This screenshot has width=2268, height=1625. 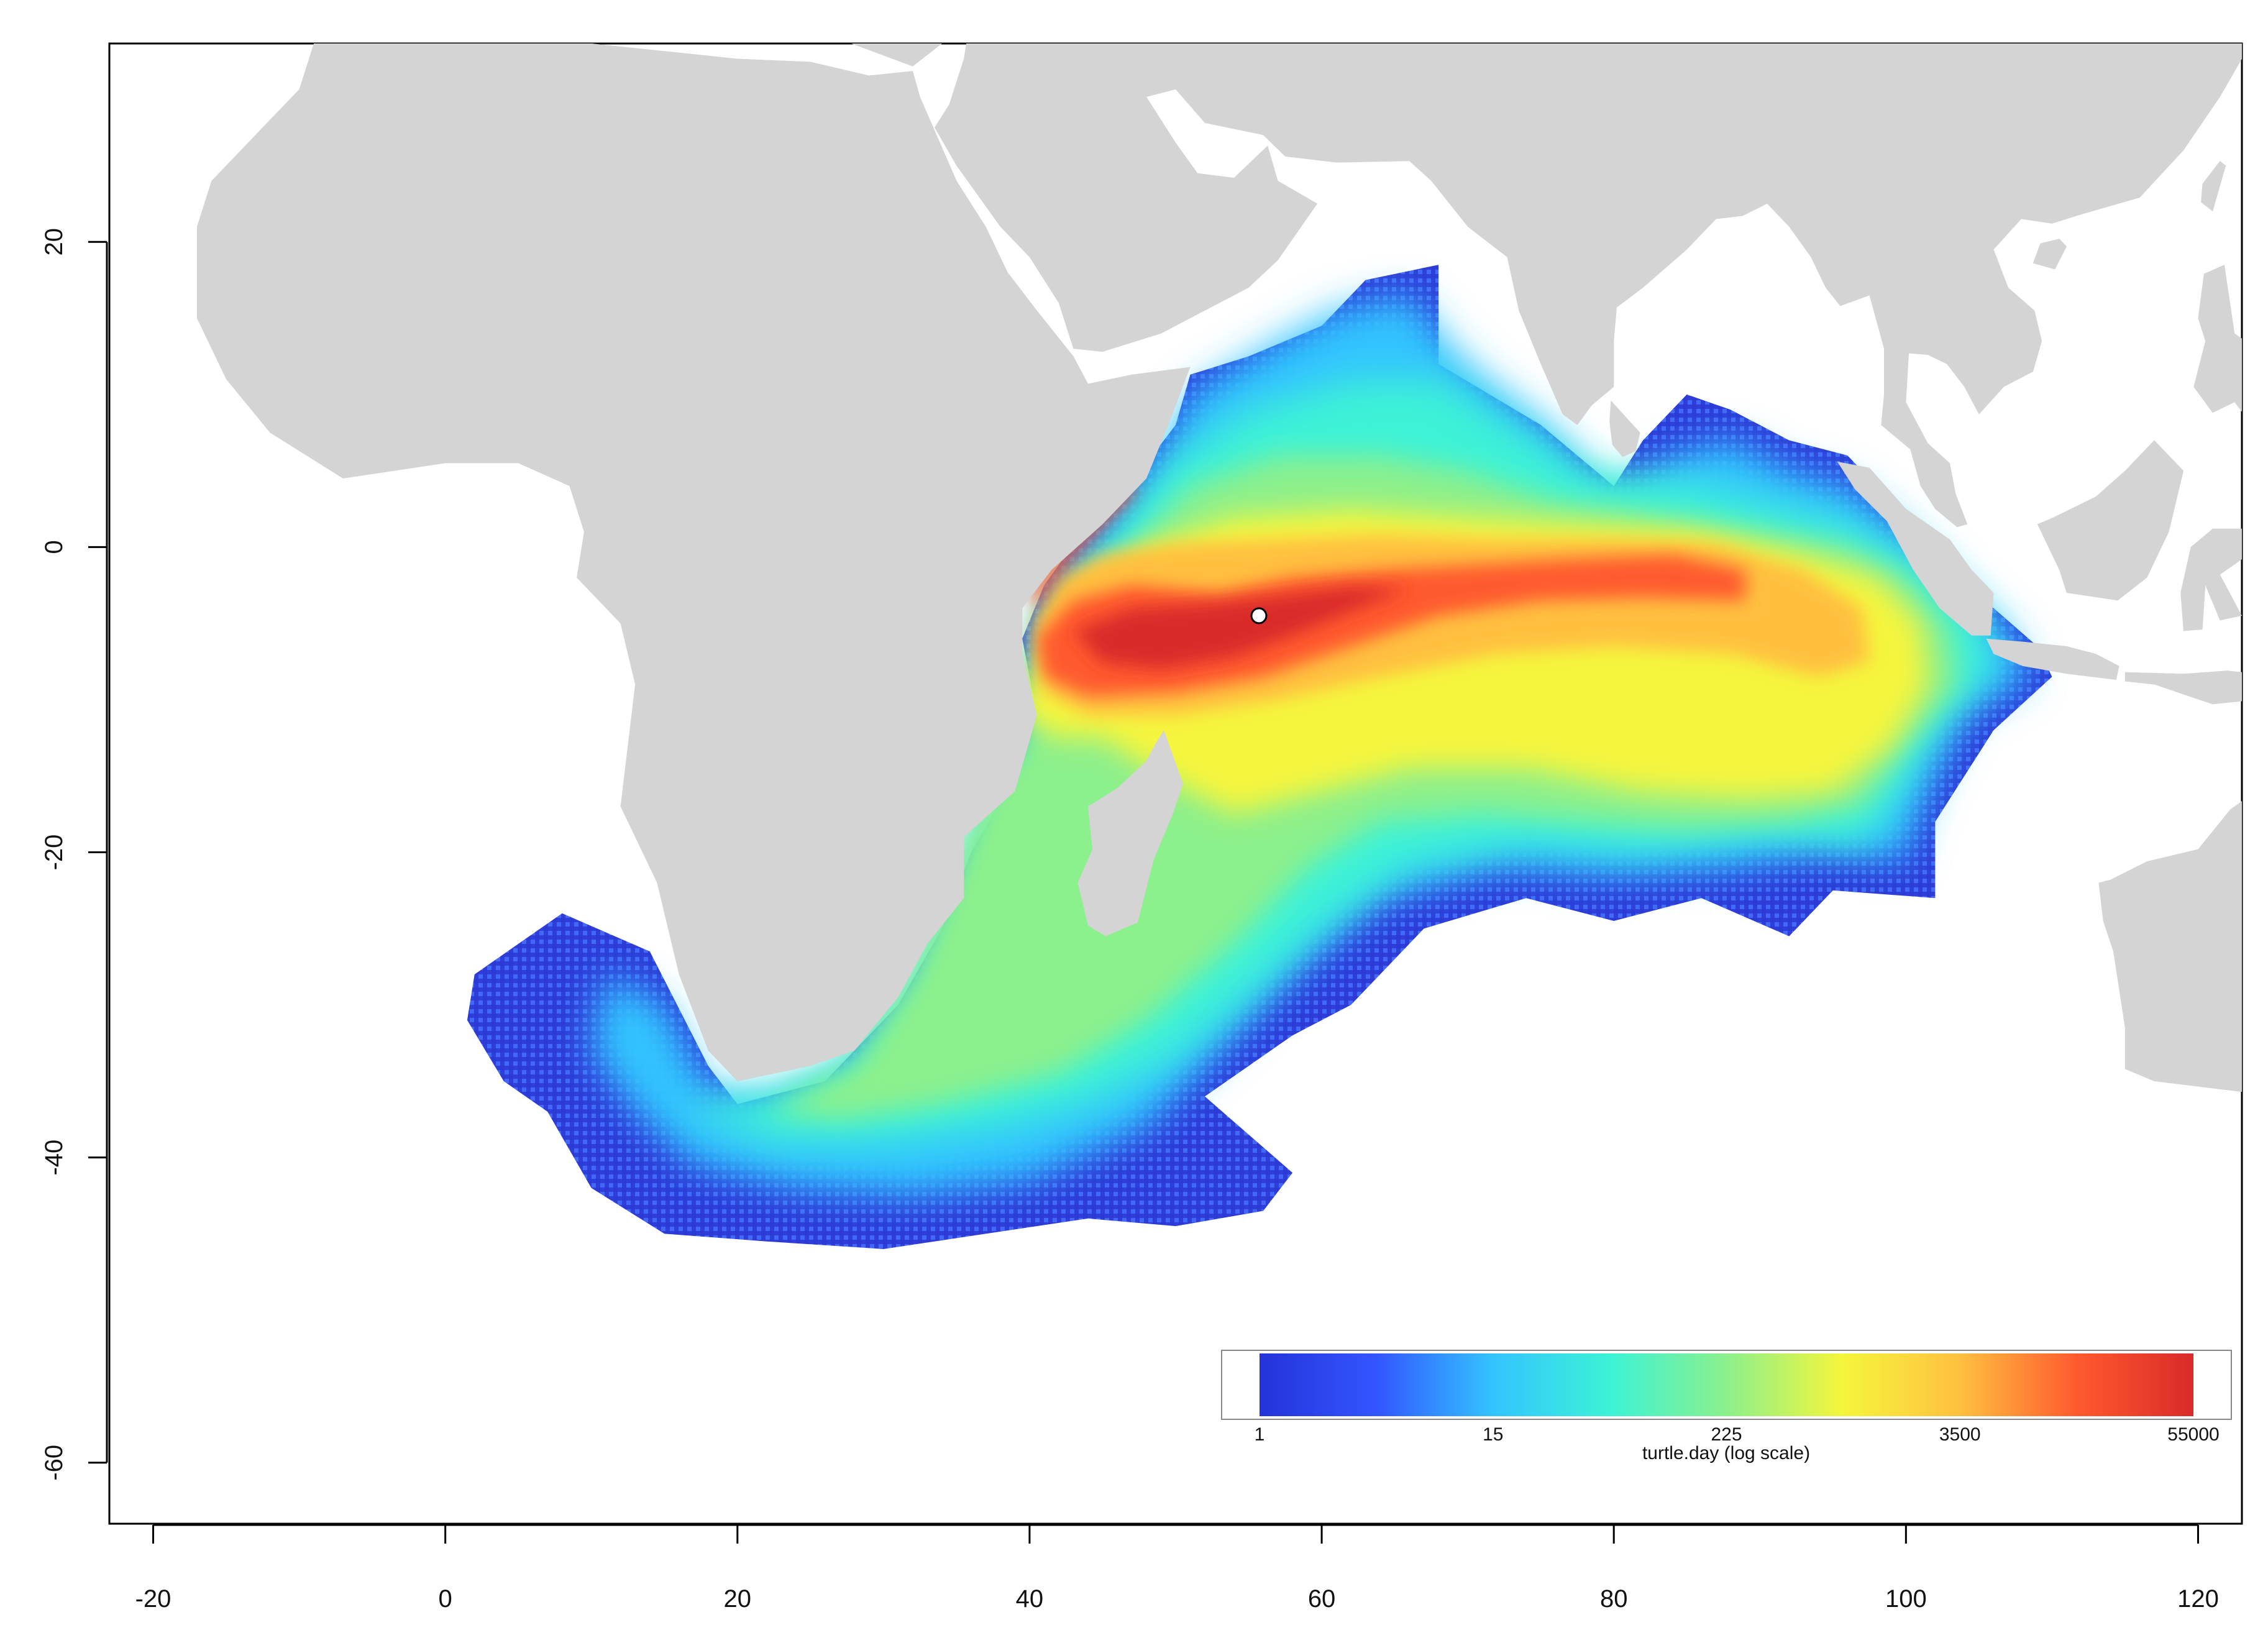 What do you see at coordinates (54, 1158) in the screenshot?
I see `y-tick-label: -40` at bounding box center [54, 1158].